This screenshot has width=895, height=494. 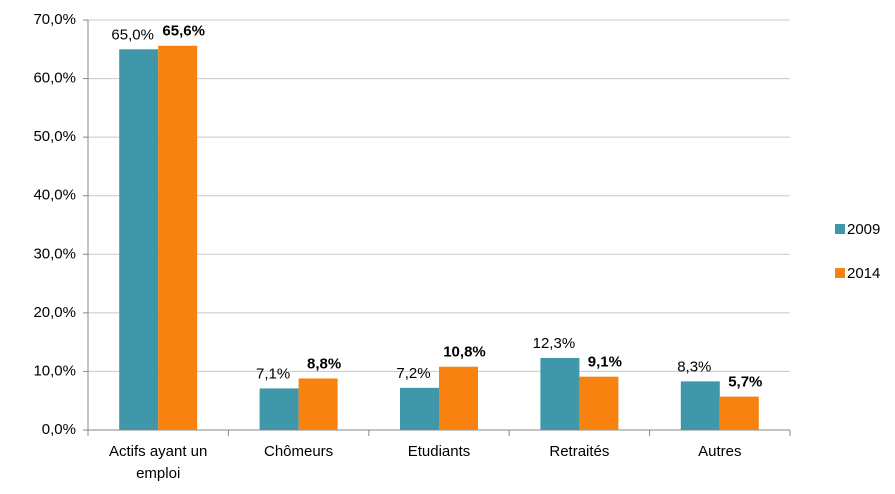 I want to click on x-tick-label: Retraités, so click(x=579, y=451).